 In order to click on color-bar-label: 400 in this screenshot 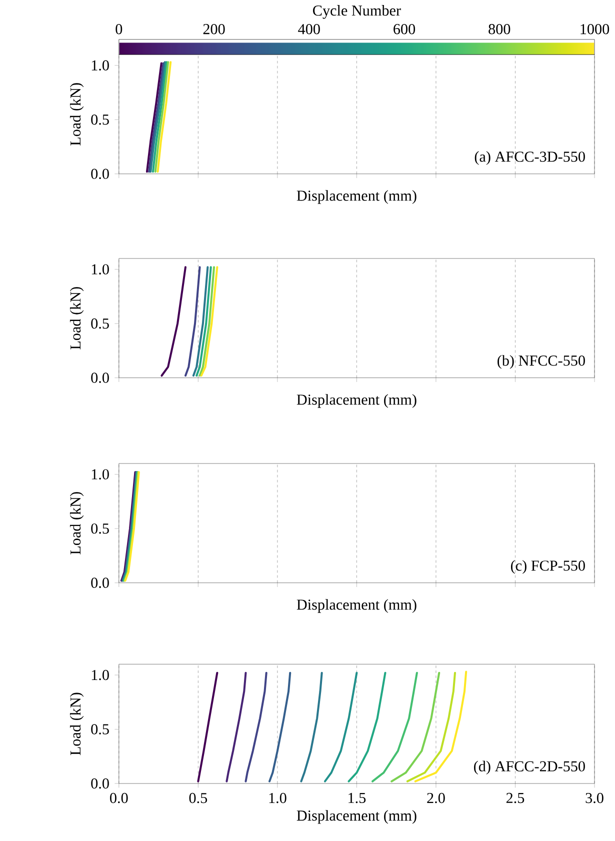, I will do `click(309, 29)`.